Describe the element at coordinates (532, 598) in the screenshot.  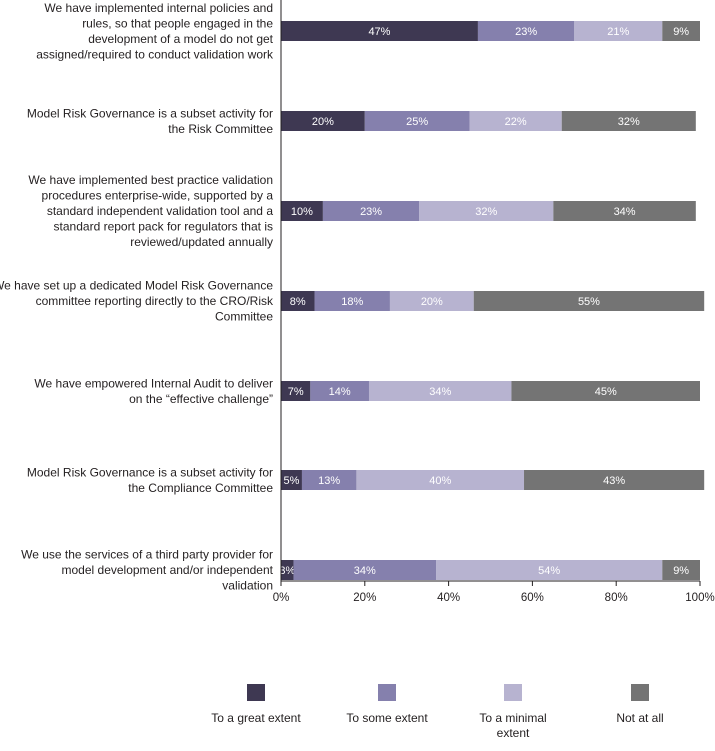
I see `x-tick-label: 60%` at that location.